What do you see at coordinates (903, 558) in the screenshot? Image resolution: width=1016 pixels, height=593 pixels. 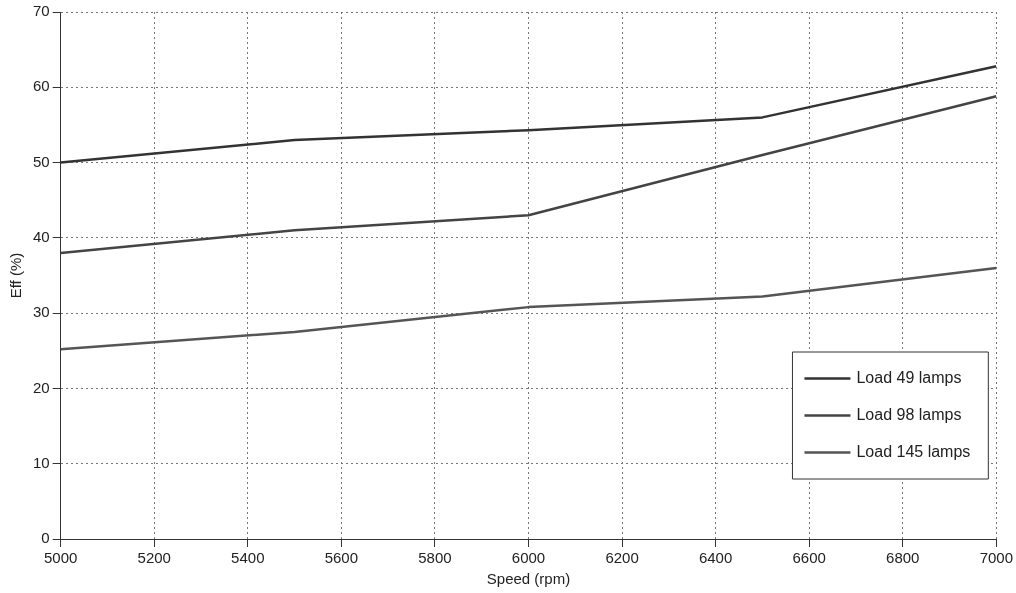 I see `x-tick-label: 6800` at bounding box center [903, 558].